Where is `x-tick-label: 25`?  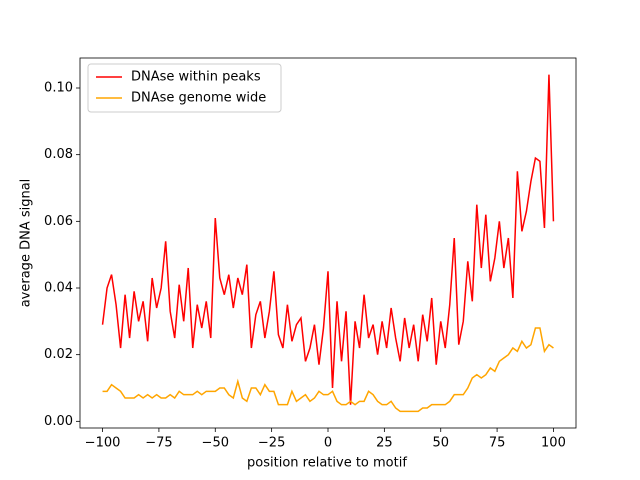 x-tick-label: 25 is located at coordinates (384, 443).